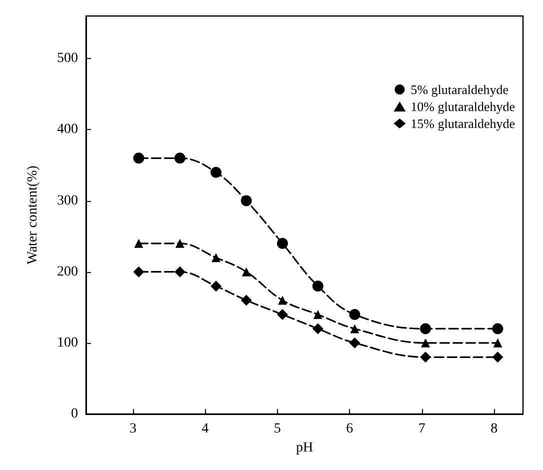 This screenshot has height=470, width=543. What do you see at coordinates (277, 429) in the screenshot?
I see `x-tick-label: 5` at bounding box center [277, 429].